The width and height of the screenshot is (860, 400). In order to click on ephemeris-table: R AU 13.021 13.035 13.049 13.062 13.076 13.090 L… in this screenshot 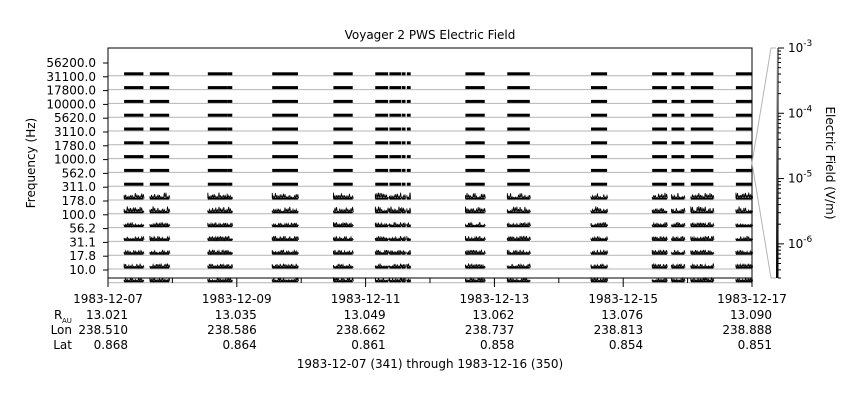, I will do `click(411, 330)`.